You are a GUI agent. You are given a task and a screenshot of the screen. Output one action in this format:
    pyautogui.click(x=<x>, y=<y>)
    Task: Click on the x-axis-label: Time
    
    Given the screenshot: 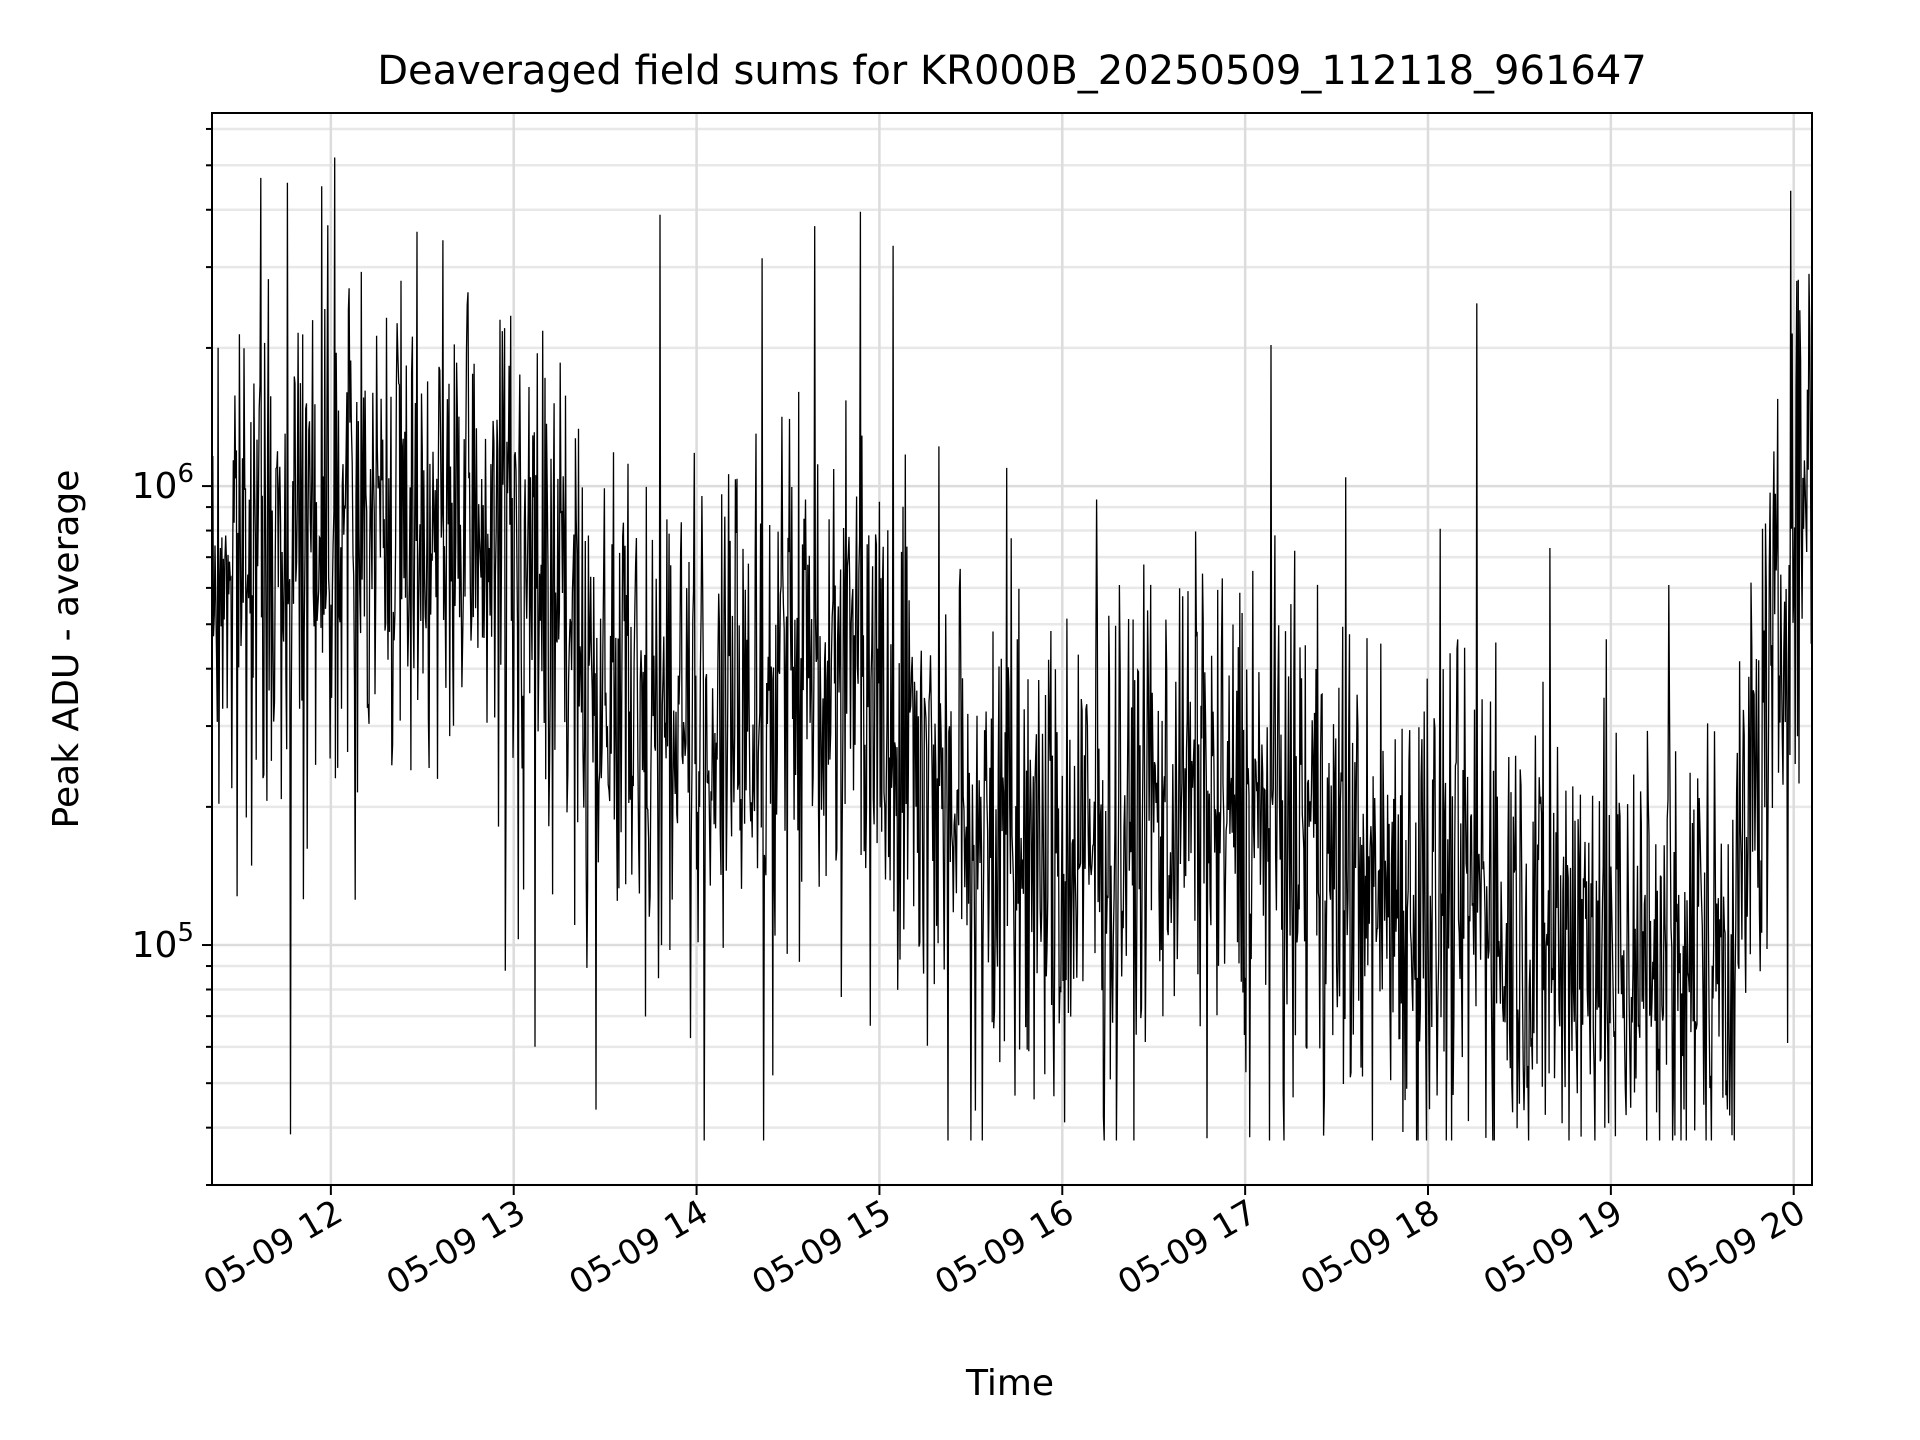 What is the action you would take?
    pyautogui.click(x=1009, y=1383)
    